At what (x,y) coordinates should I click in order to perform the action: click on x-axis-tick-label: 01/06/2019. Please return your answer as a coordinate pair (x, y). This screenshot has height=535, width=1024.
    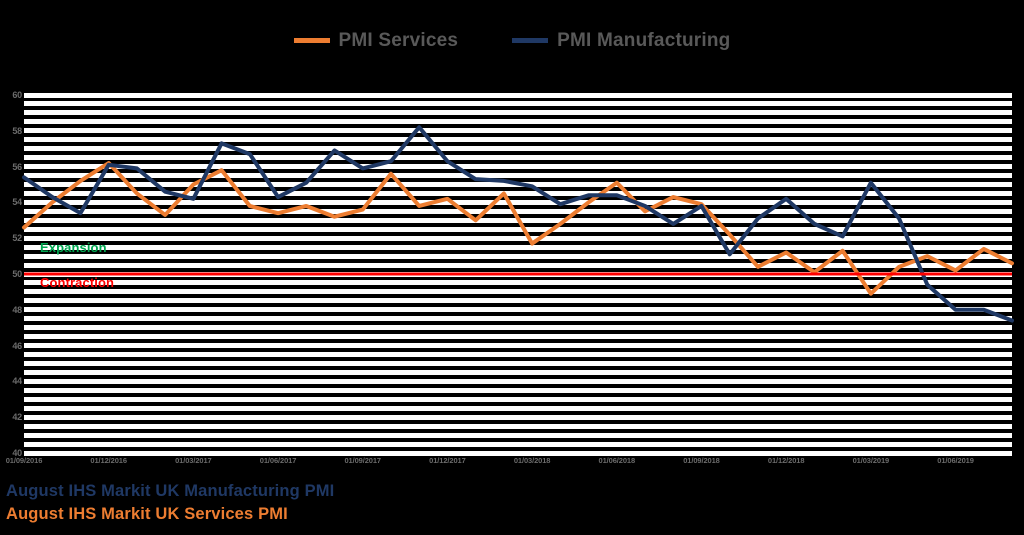
    Looking at the image, I should click on (955, 460).